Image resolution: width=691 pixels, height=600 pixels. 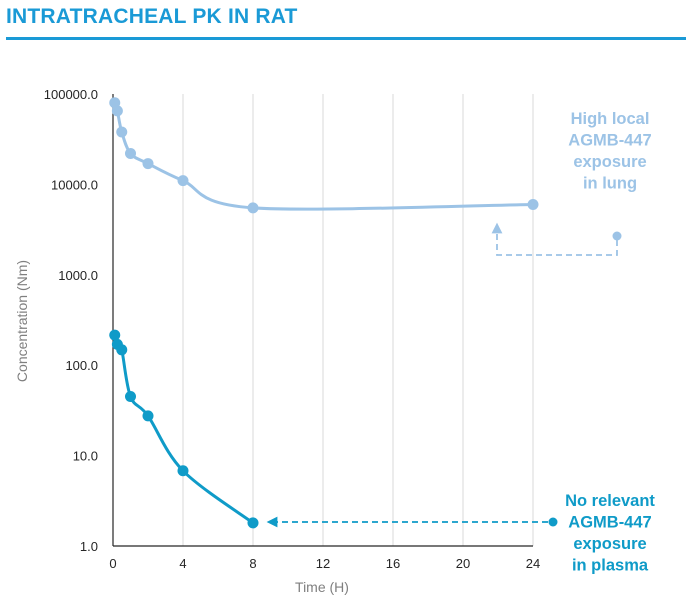 What do you see at coordinates (112, 563) in the screenshot?
I see `x-tick-label: 0` at bounding box center [112, 563].